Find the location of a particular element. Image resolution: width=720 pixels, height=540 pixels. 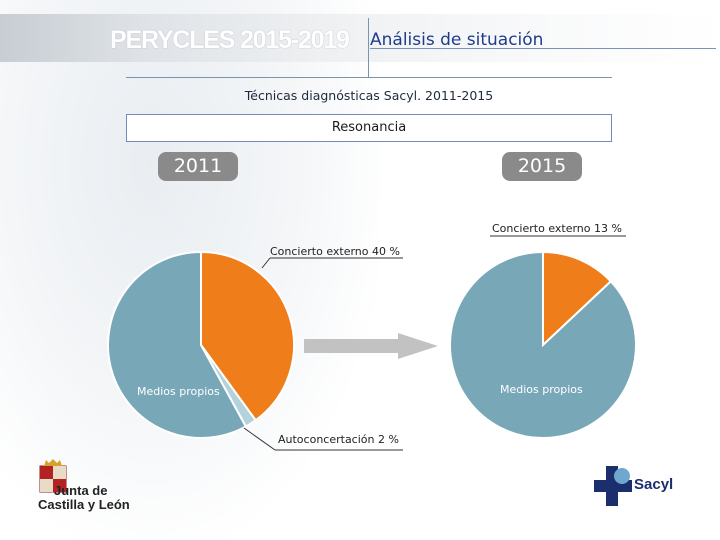

year-badge-2011: 2011 is located at coordinates (198, 166).